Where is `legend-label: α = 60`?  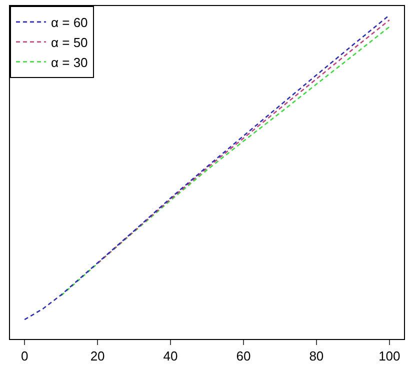 legend-label: α = 60 is located at coordinates (69, 22).